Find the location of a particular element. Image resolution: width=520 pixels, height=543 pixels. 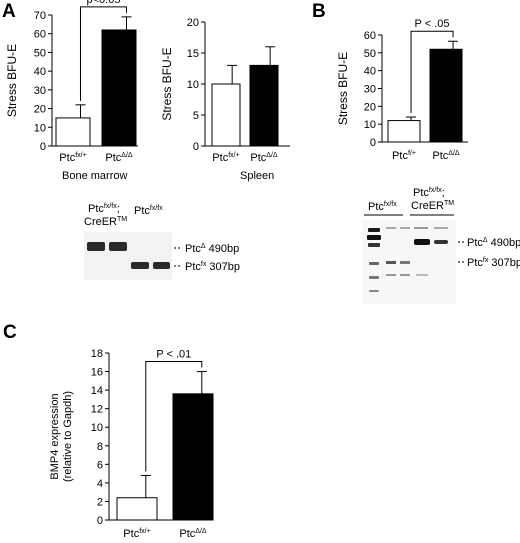

gel-a-band-label-delta: PtcΔ 490bp is located at coordinates (212, 249).